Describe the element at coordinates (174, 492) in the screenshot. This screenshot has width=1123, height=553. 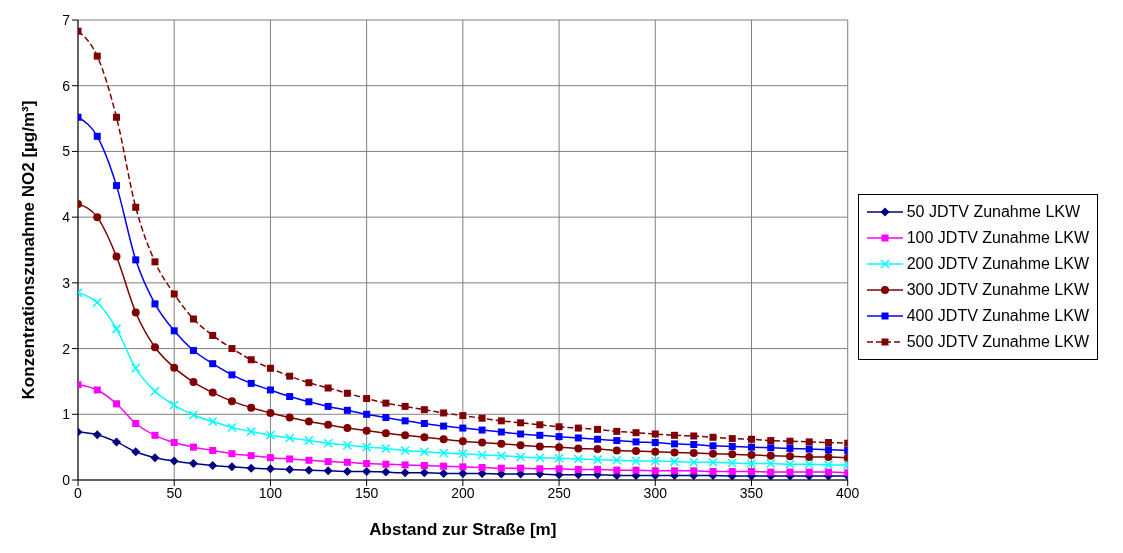
I see `x-tick-label: 50` at that location.